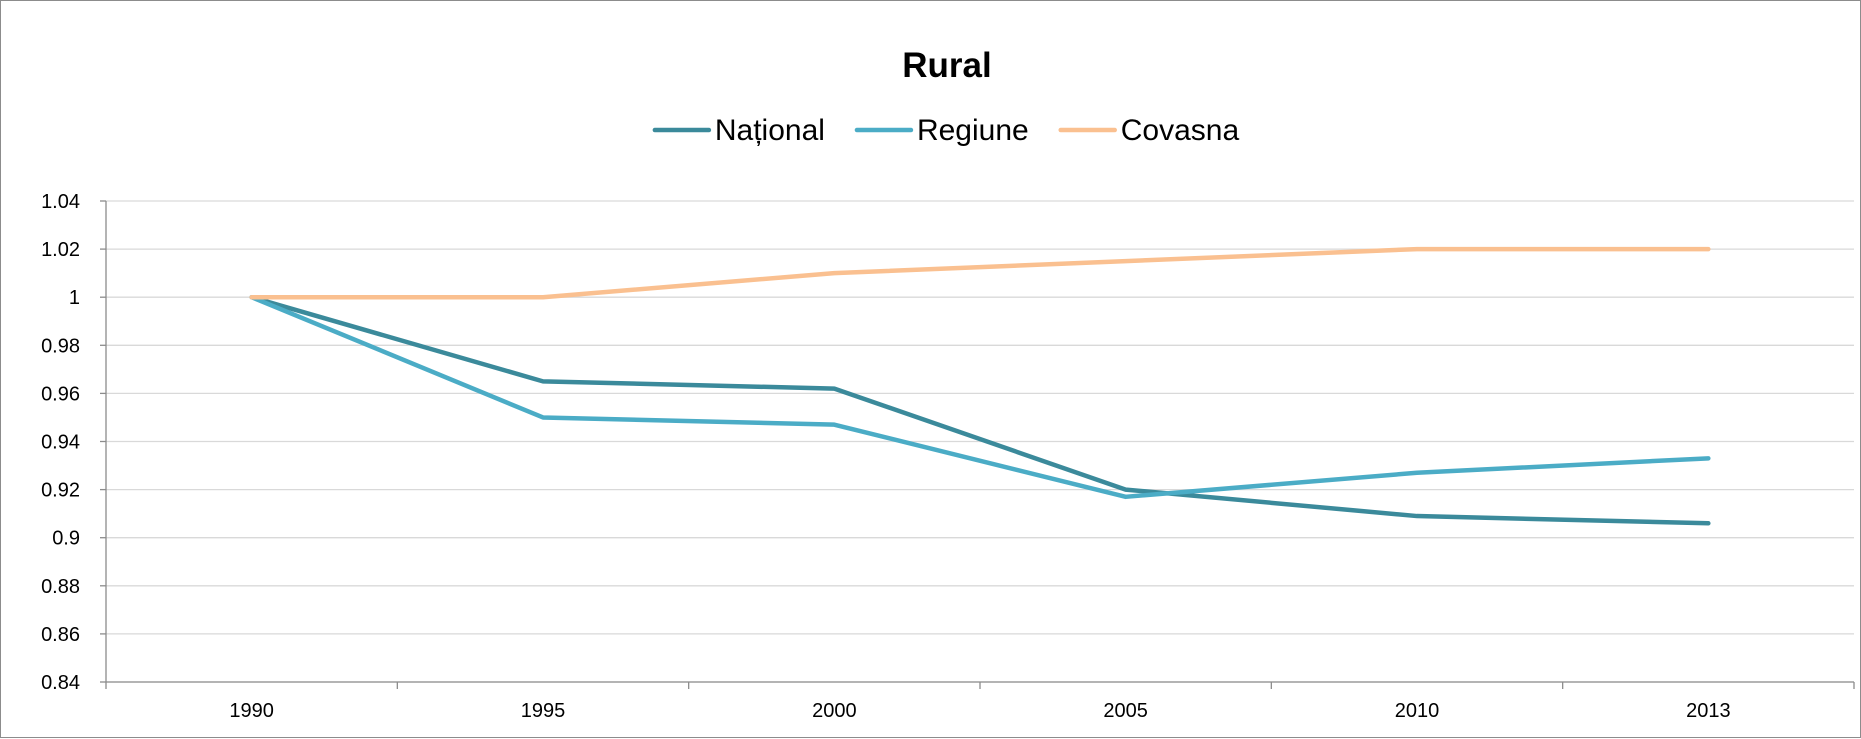 This screenshot has width=1861, height=739. What do you see at coordinates (60, 394) in the screenshot?
I see `y-tick-label: 0.96` at bounding box center [60, 394].